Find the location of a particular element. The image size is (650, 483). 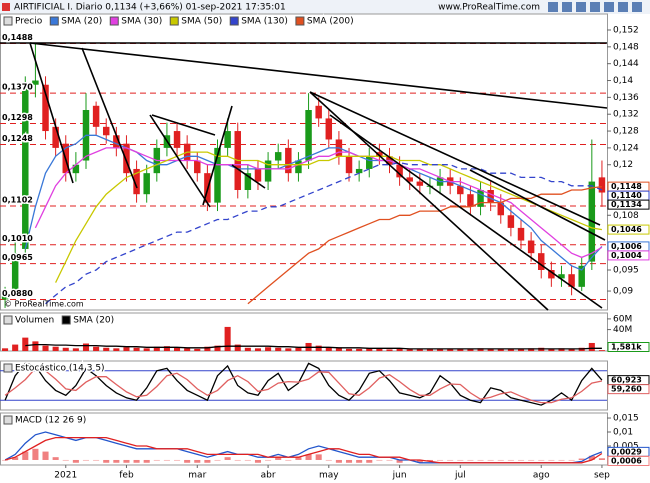

level-label: 0,1488 is located at coordinates (17, 37).